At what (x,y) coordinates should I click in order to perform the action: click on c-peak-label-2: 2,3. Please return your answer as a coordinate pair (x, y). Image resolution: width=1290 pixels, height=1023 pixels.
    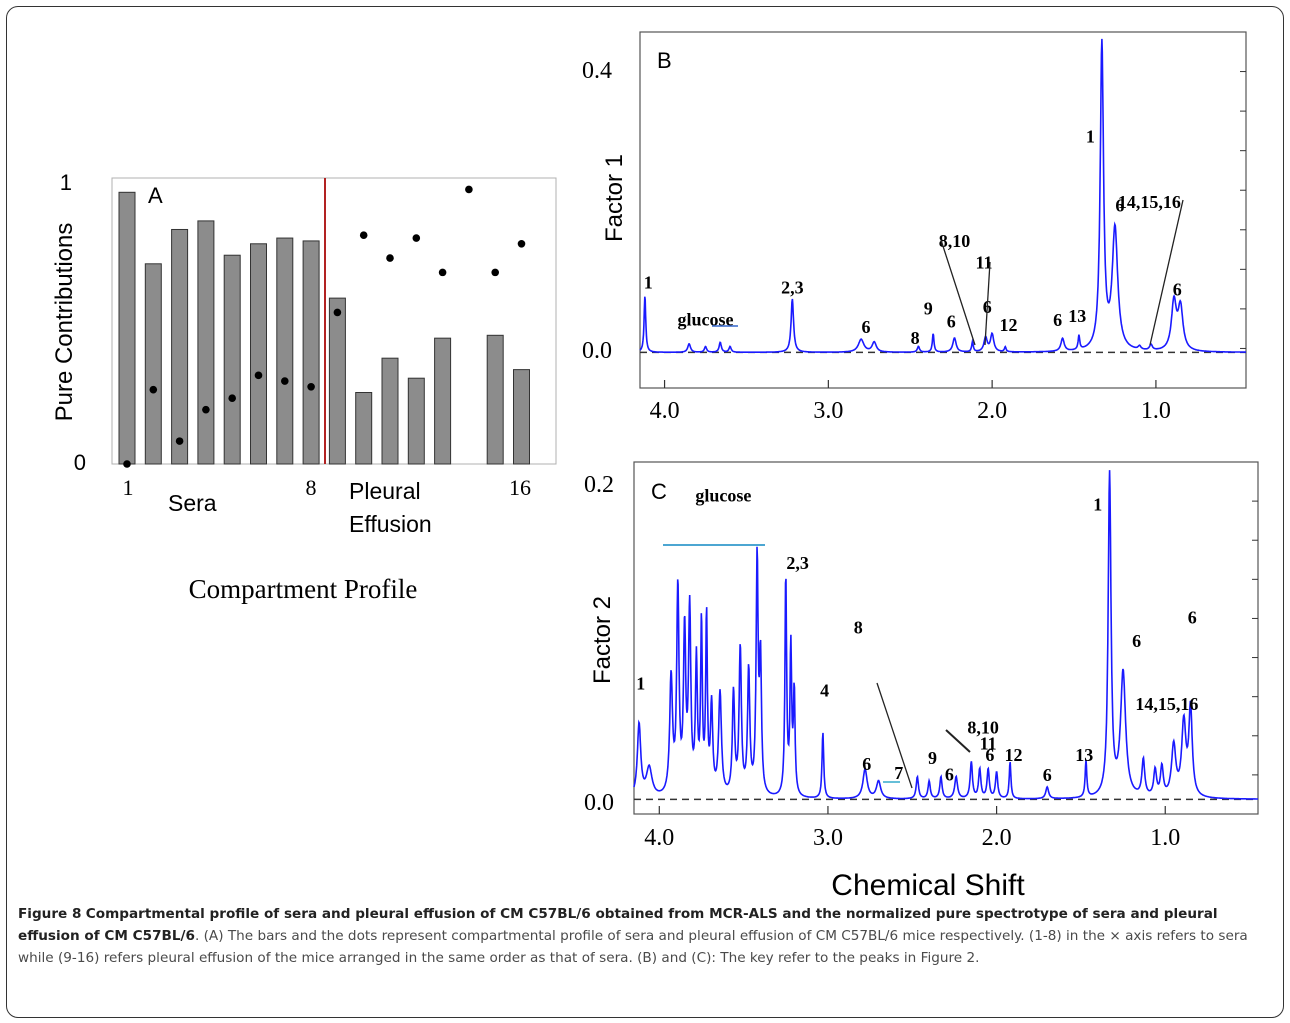
    Looking at the image, I should click on (797, 563).